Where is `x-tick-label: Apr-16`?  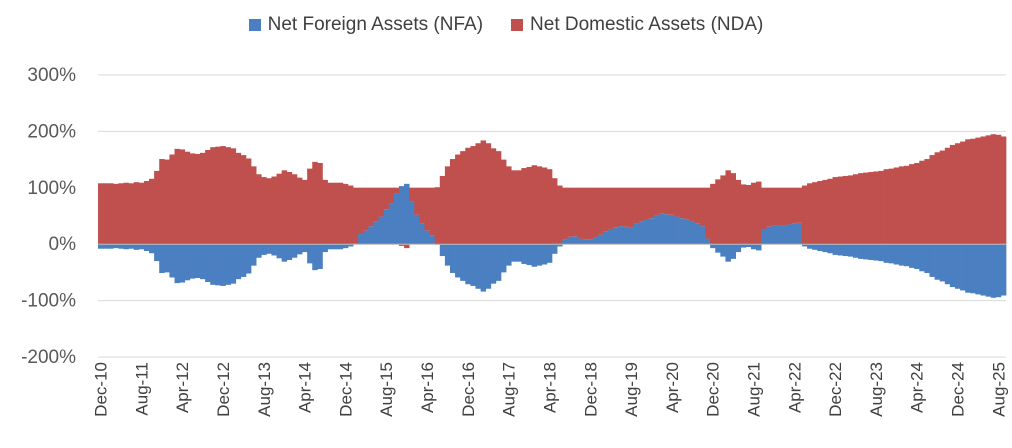
x-tick-label: Apr-16 is located at coordinates (427, 387).